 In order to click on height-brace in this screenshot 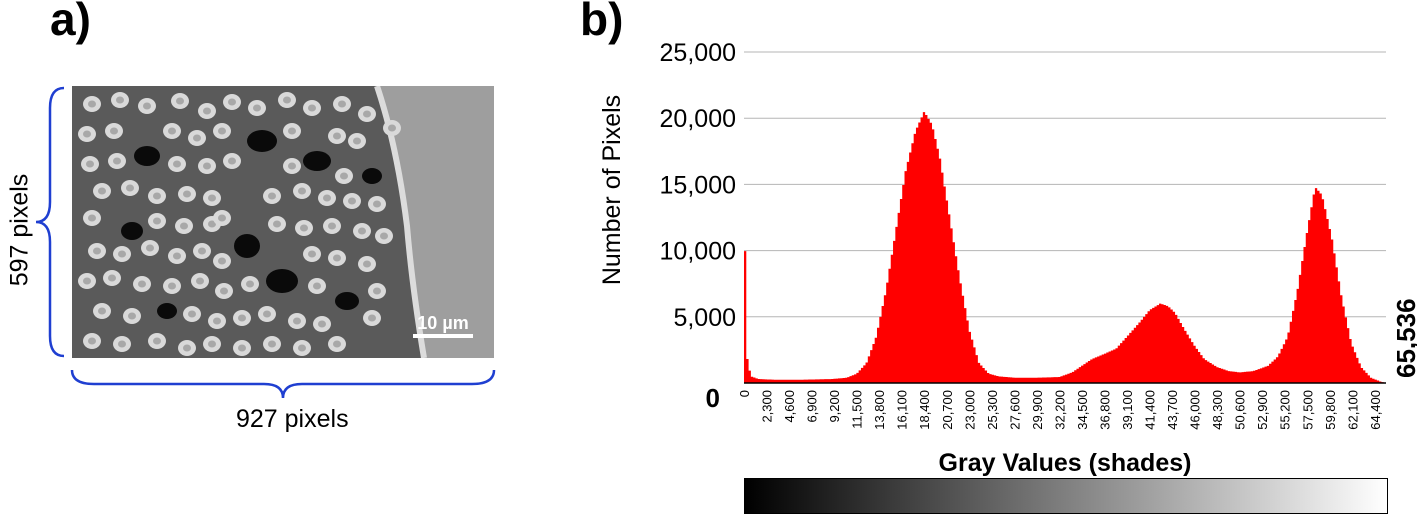, I will do `click(50, 222)`.